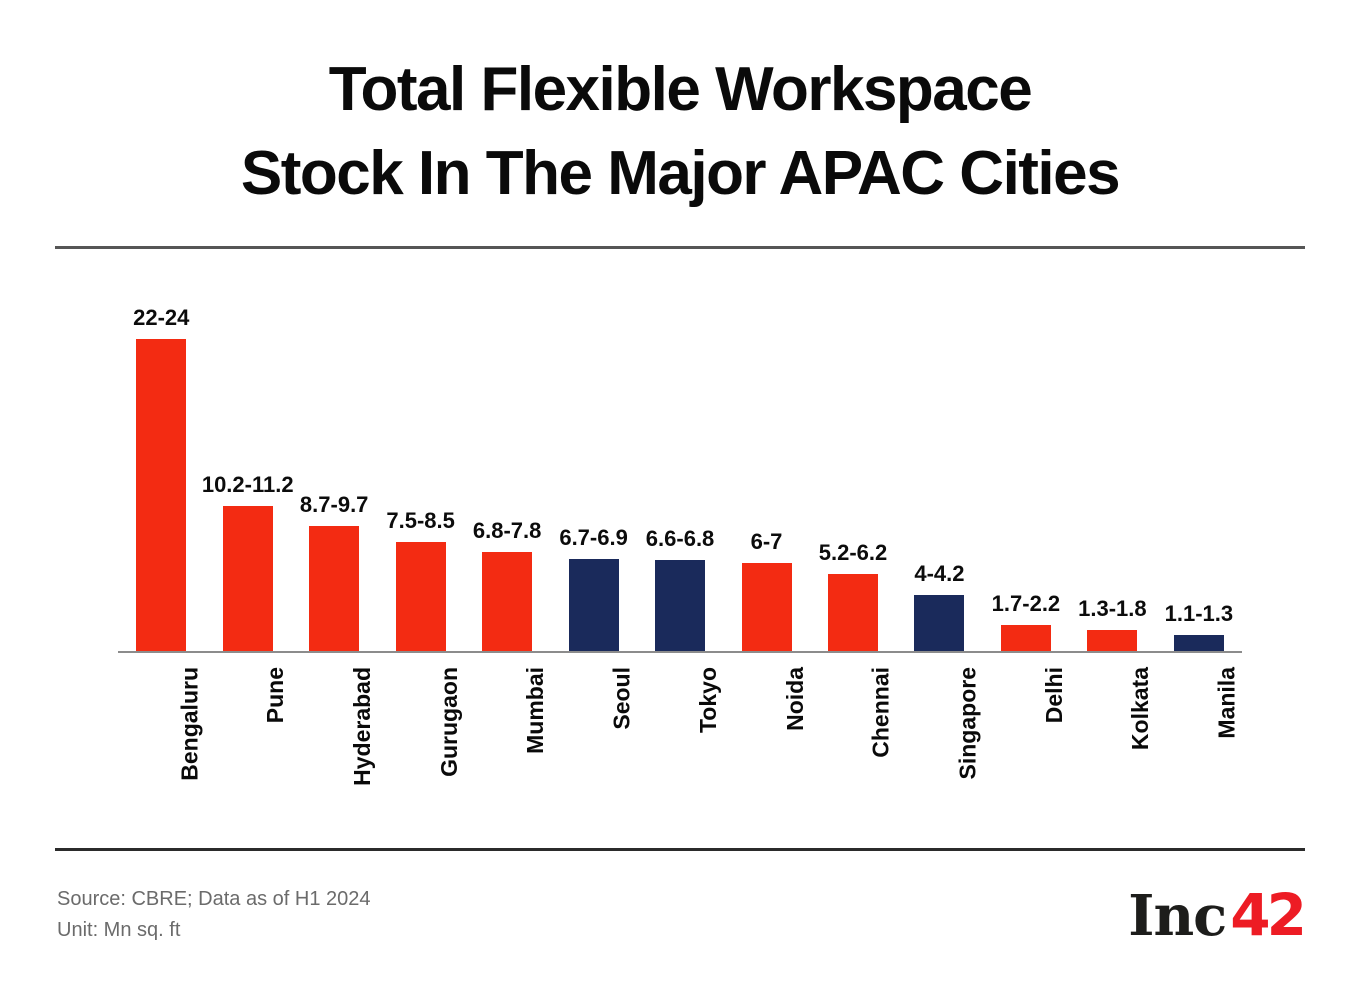 This screenshot has height=982, width=1360. What do you see at coordinates (939, 573) in the screenshot?
I see `value-label-singapore: 4-4.2` at bounding box center [939, 573].